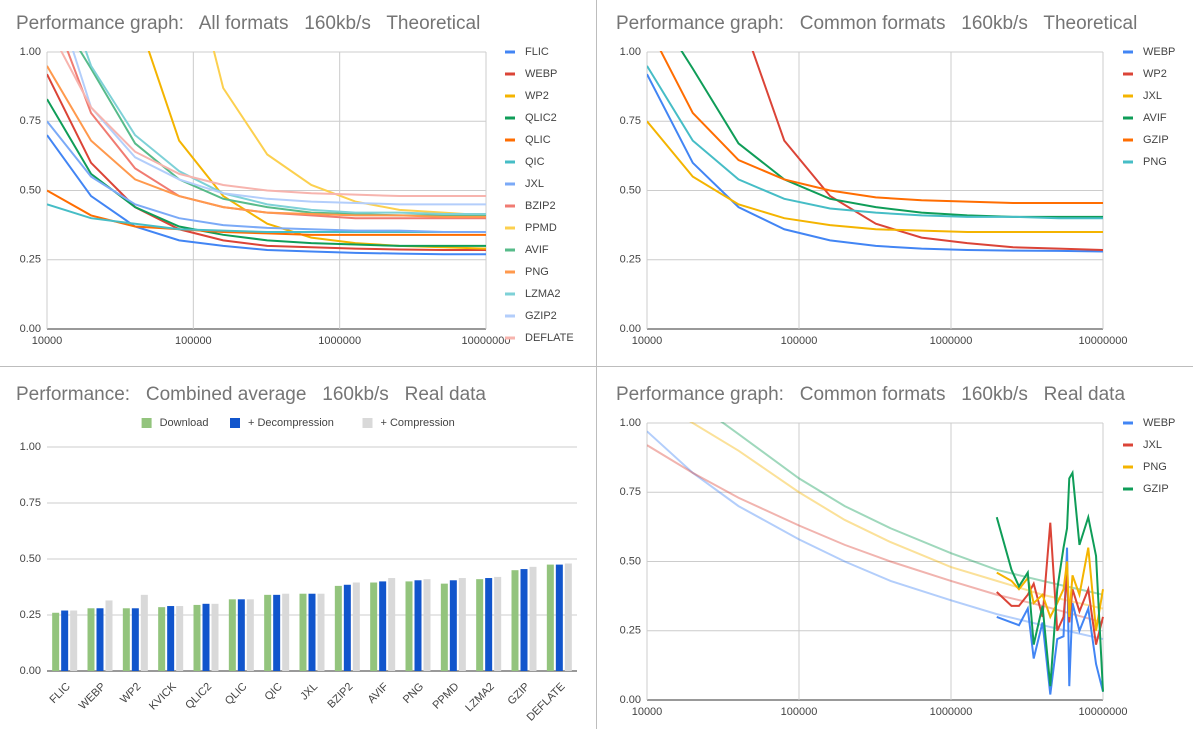 This screenshot has width=1193, height=729. Describe the element at coordinates (1156, 140) in the screenshot. I see `legend-label: GZIP` at that location.